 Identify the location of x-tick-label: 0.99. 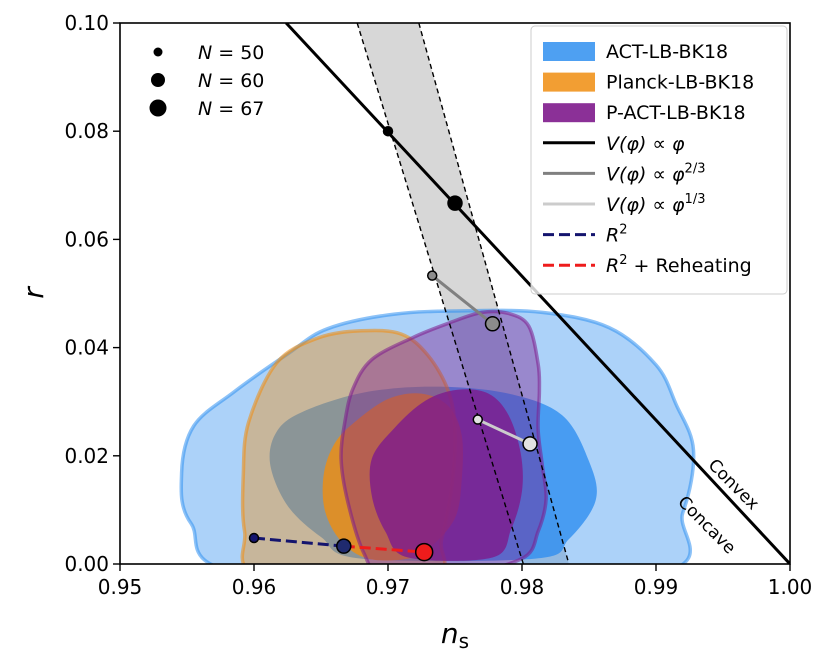
(656, 587).